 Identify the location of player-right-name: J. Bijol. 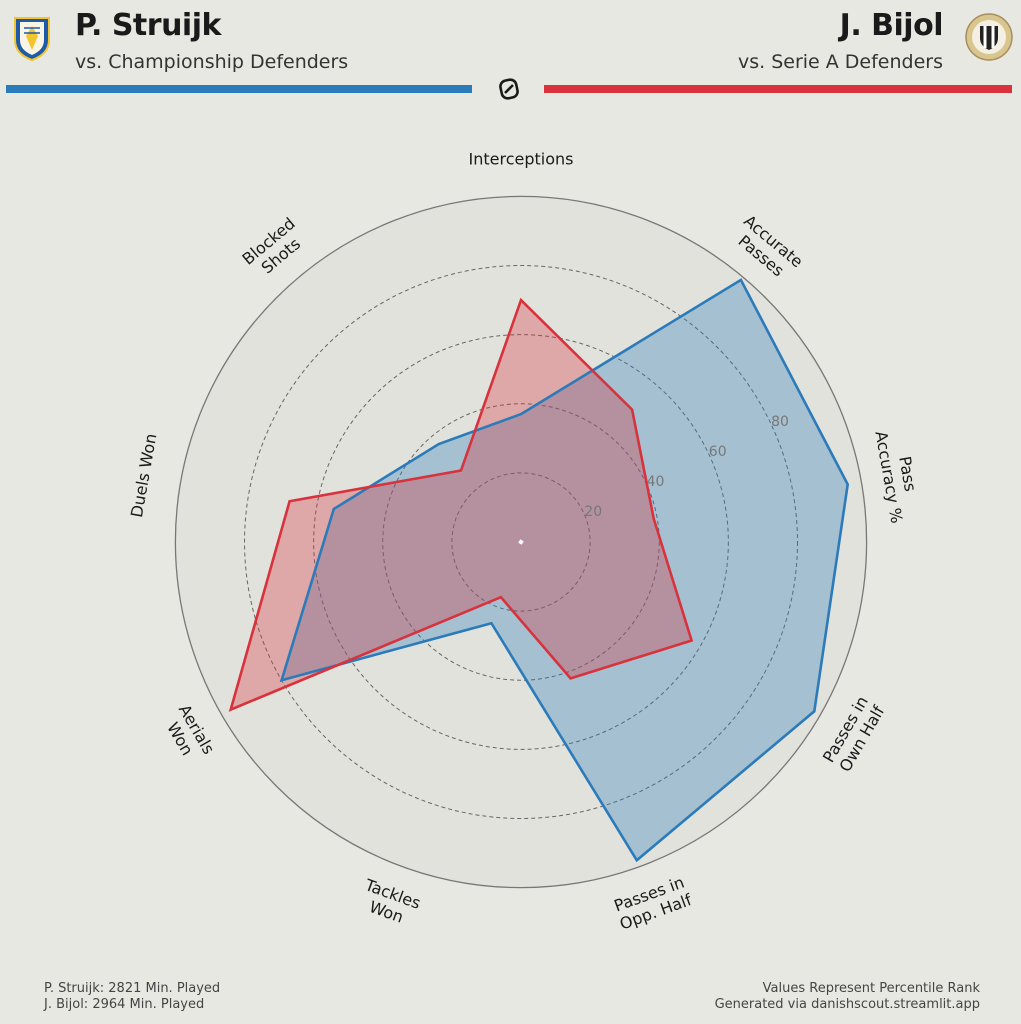
(891, 25).